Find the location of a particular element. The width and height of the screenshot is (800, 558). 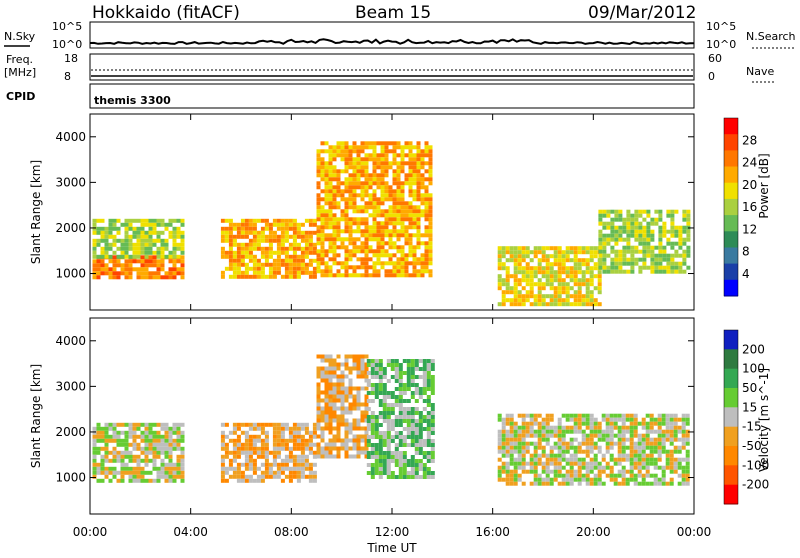

power-colorbar-segment is located at coordinates (731, 256).